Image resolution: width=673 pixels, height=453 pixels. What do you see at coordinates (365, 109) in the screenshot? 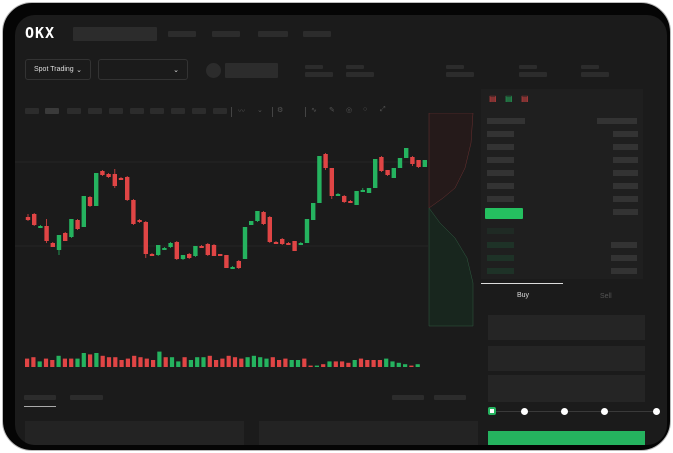
I see `circle-icon: ○` at bounding box center [365, 109].